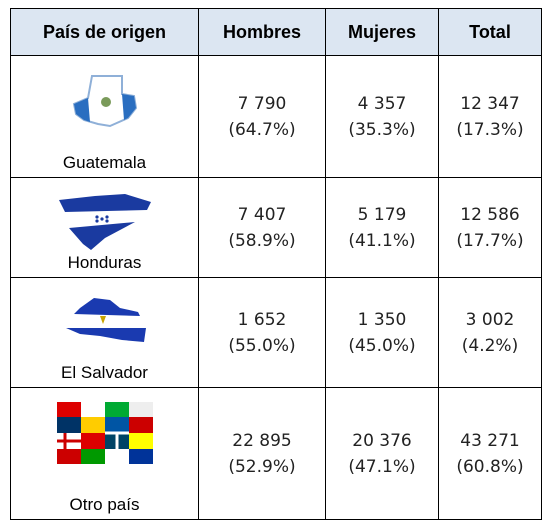 This screenshot has height=520, width=552. I want to click on percent: (60.8%), so click(490, 466).